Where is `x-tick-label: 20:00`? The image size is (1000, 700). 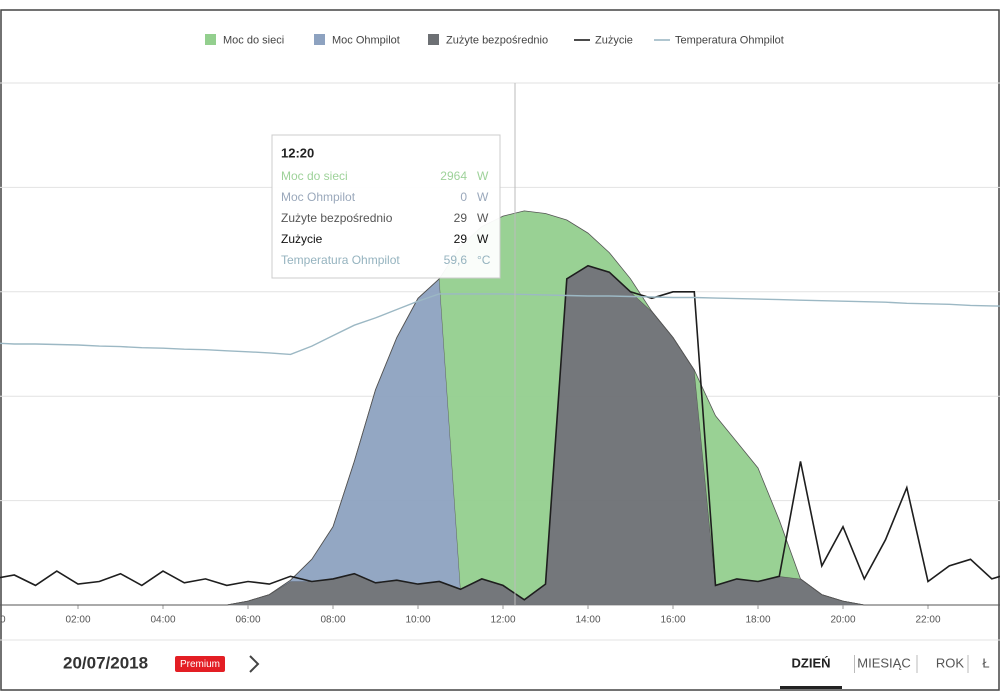 x-tick-label: 20:00 is located at coordinates (842, 620).